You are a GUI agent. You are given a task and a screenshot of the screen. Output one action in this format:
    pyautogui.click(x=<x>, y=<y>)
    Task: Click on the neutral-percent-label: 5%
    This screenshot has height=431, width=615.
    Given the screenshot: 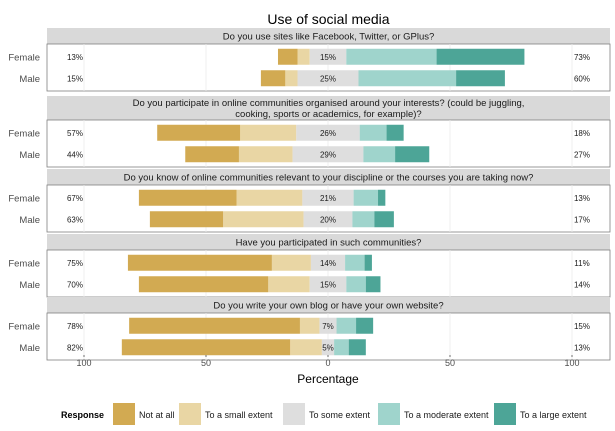 What is the action you would take?
    pyautogui.click(x=328, y=347)
    